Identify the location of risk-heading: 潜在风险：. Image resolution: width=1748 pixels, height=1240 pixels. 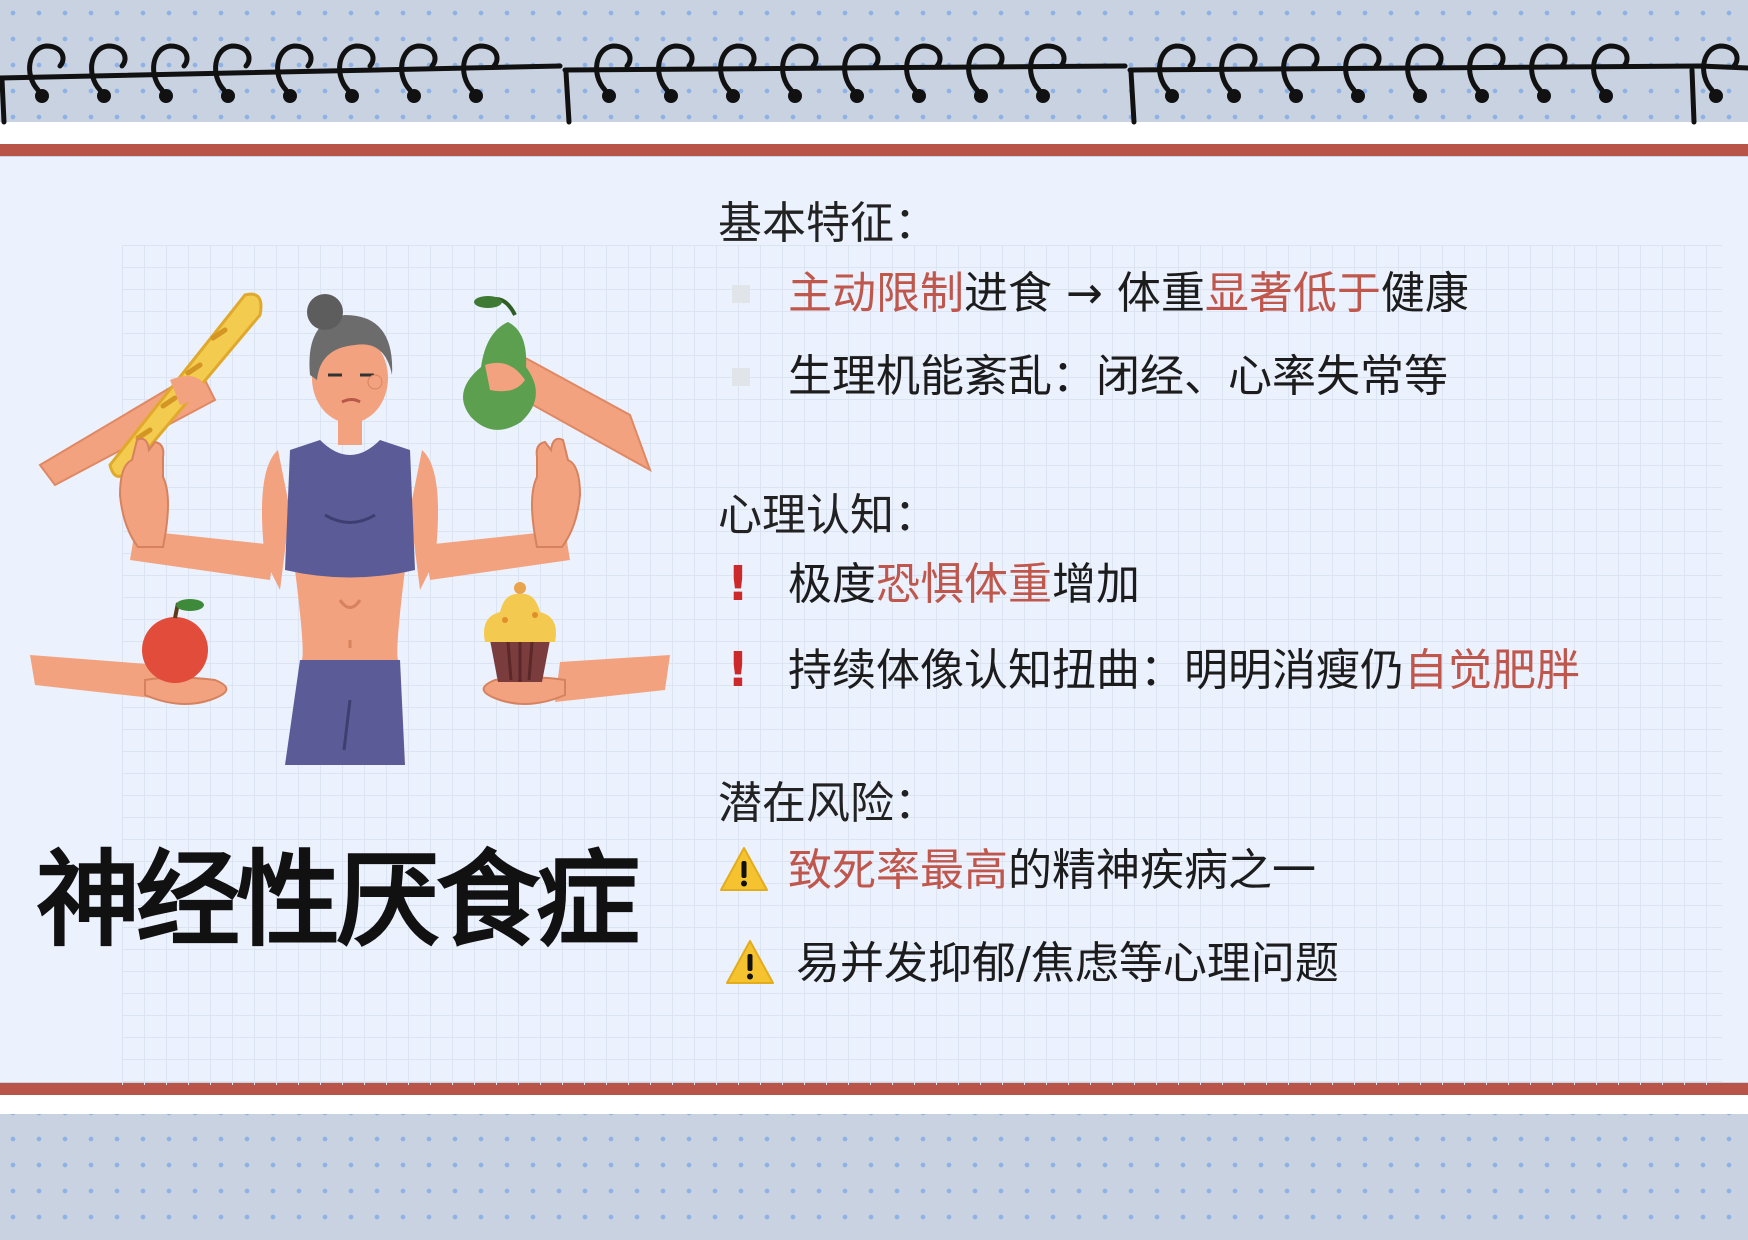
(828, 803).